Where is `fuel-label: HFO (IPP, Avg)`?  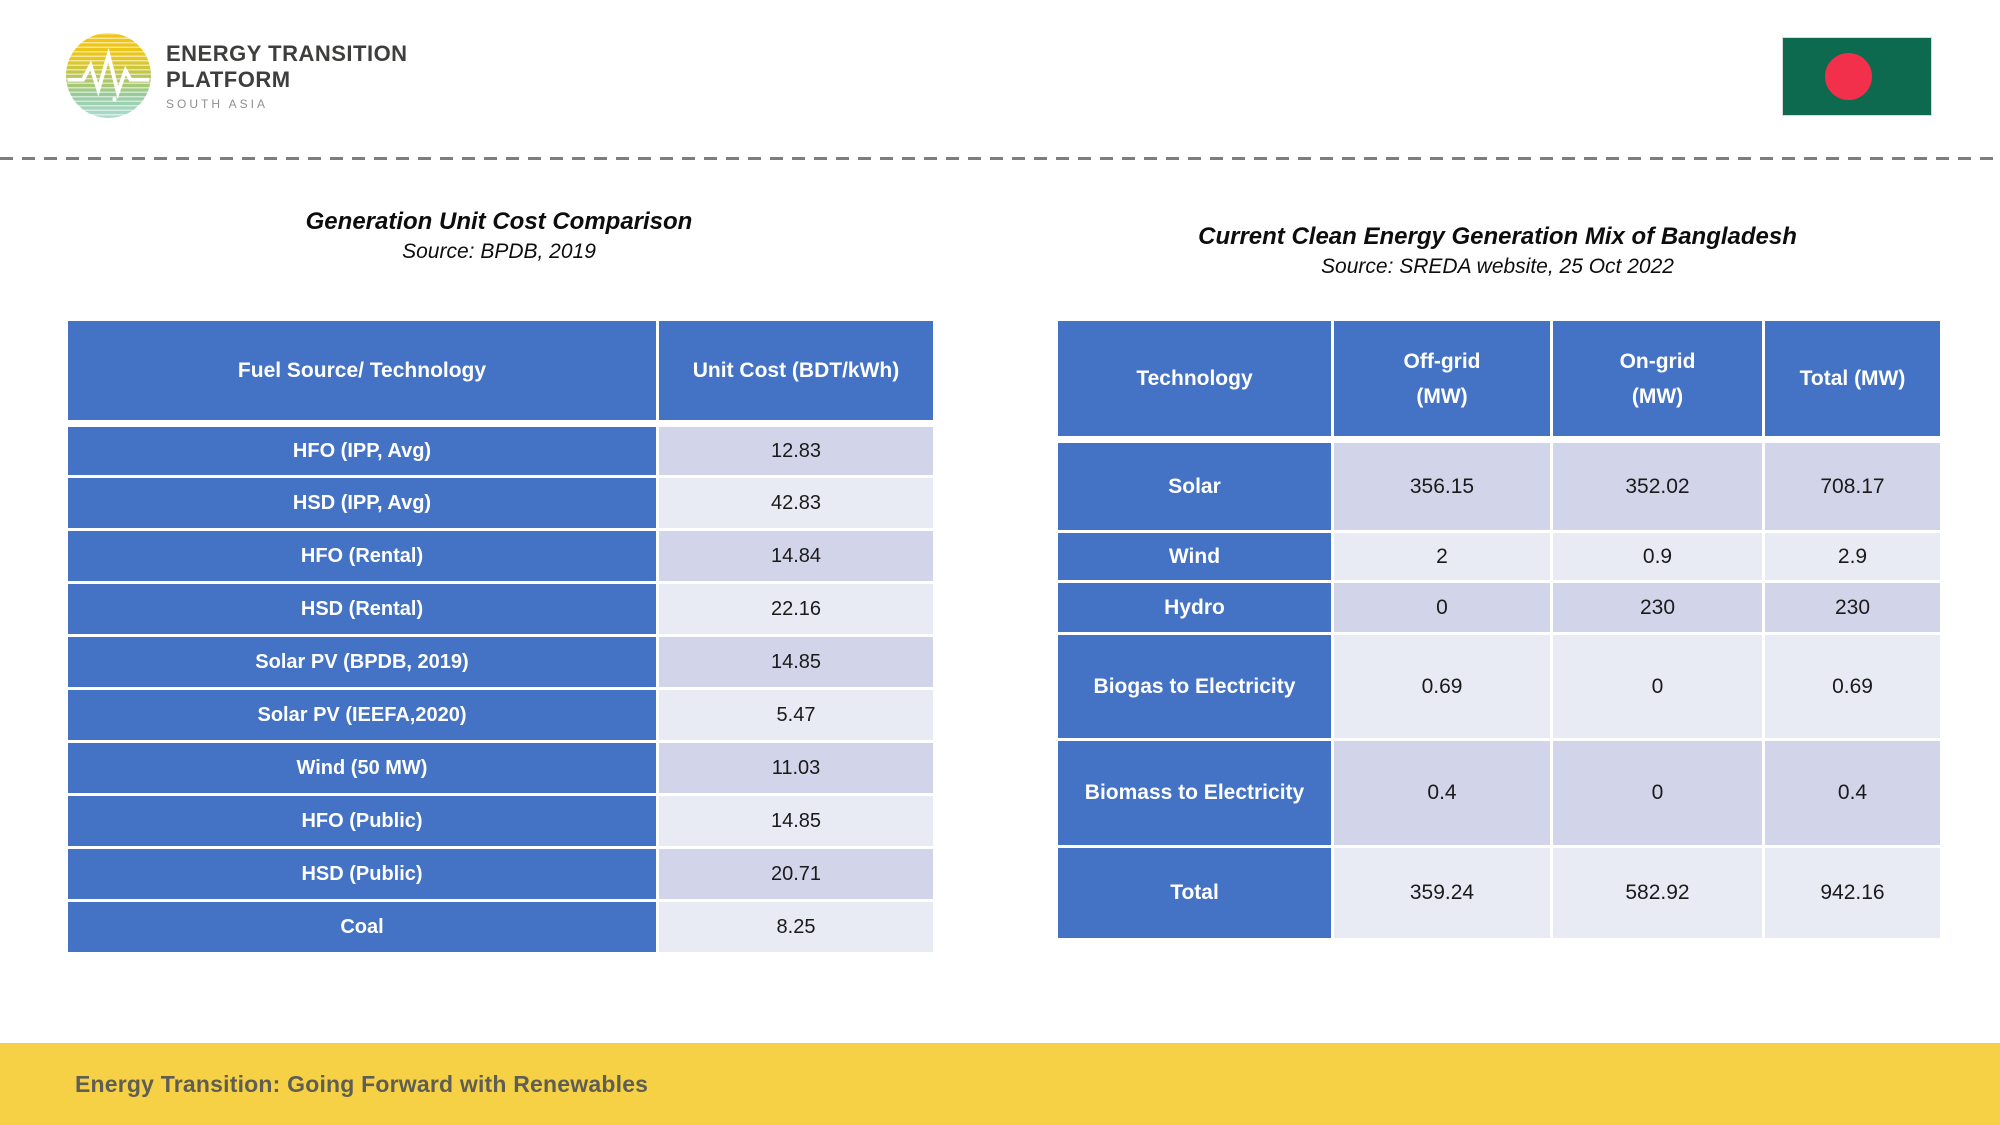
fuel-label: HFO (IPP, Avg) is located at coordinates (362, 450).